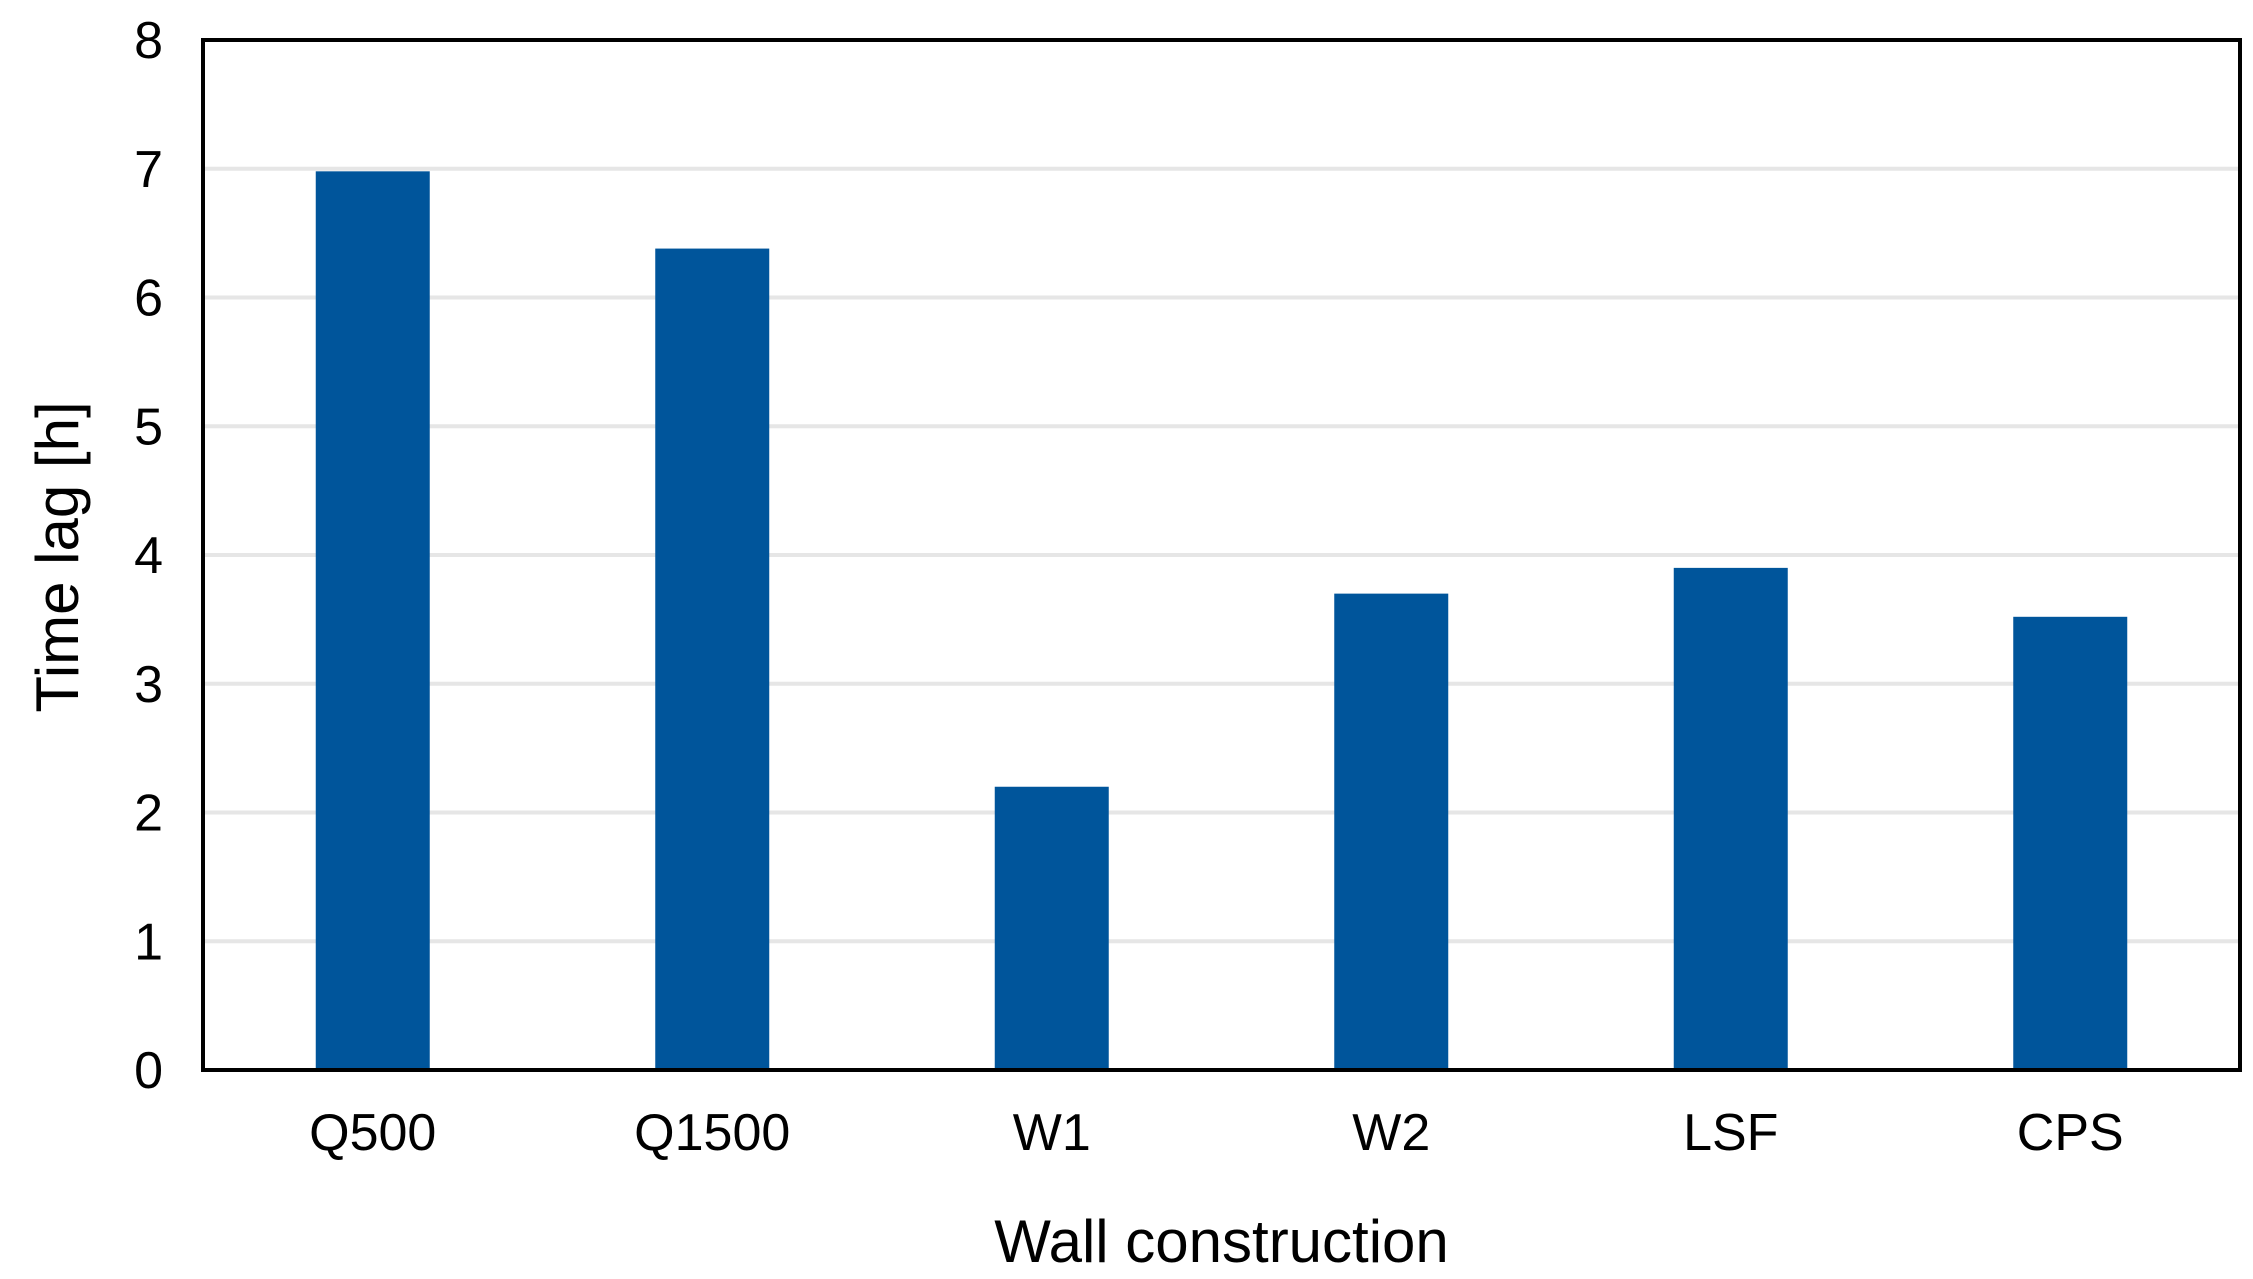  I want to click on y-tick-label: 6, so click(148, 299).